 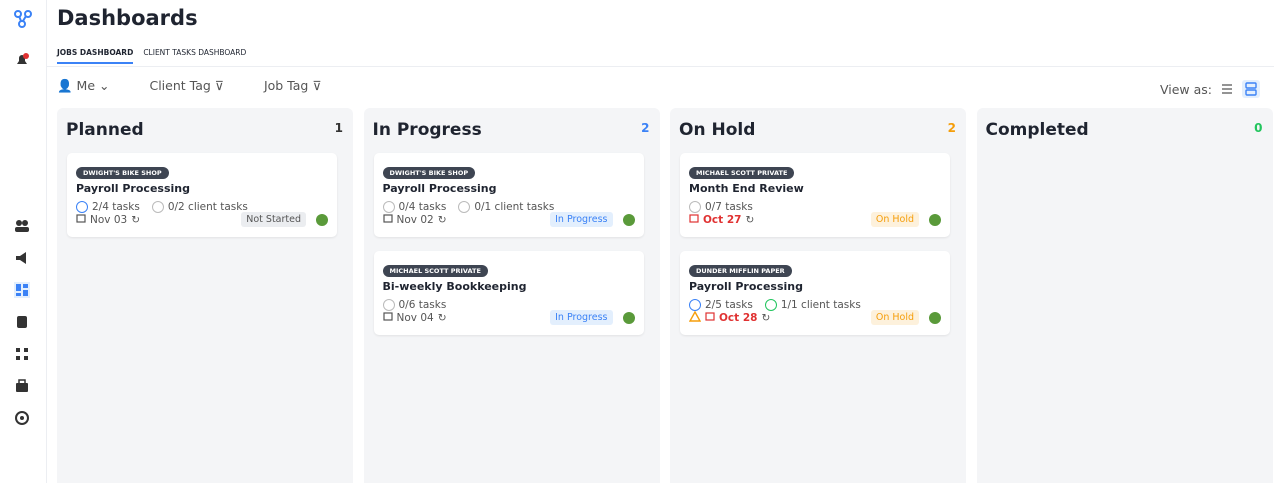 I want to click on nav-support, so click(x=22, y=418).